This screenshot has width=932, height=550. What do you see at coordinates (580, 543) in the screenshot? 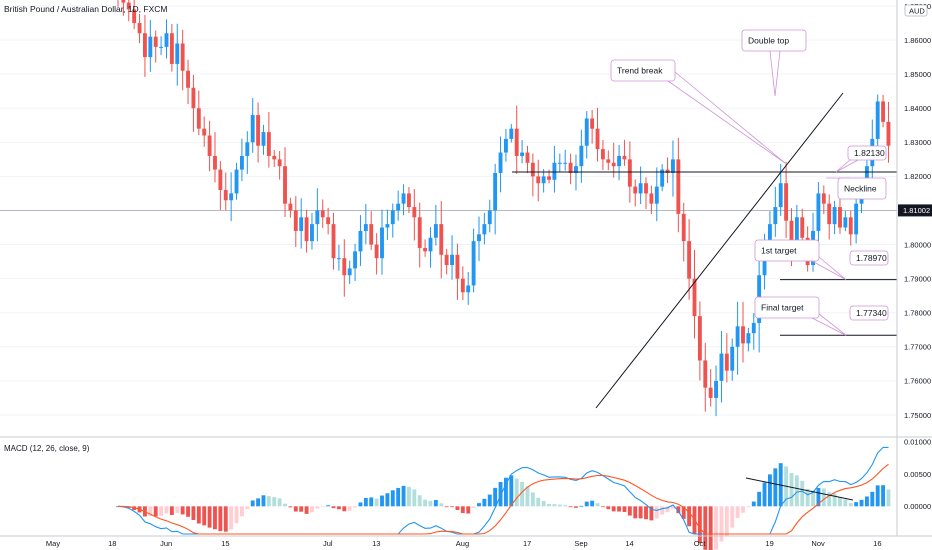
I see `time-tick-label: Sep` at bounding box center [580, 543].